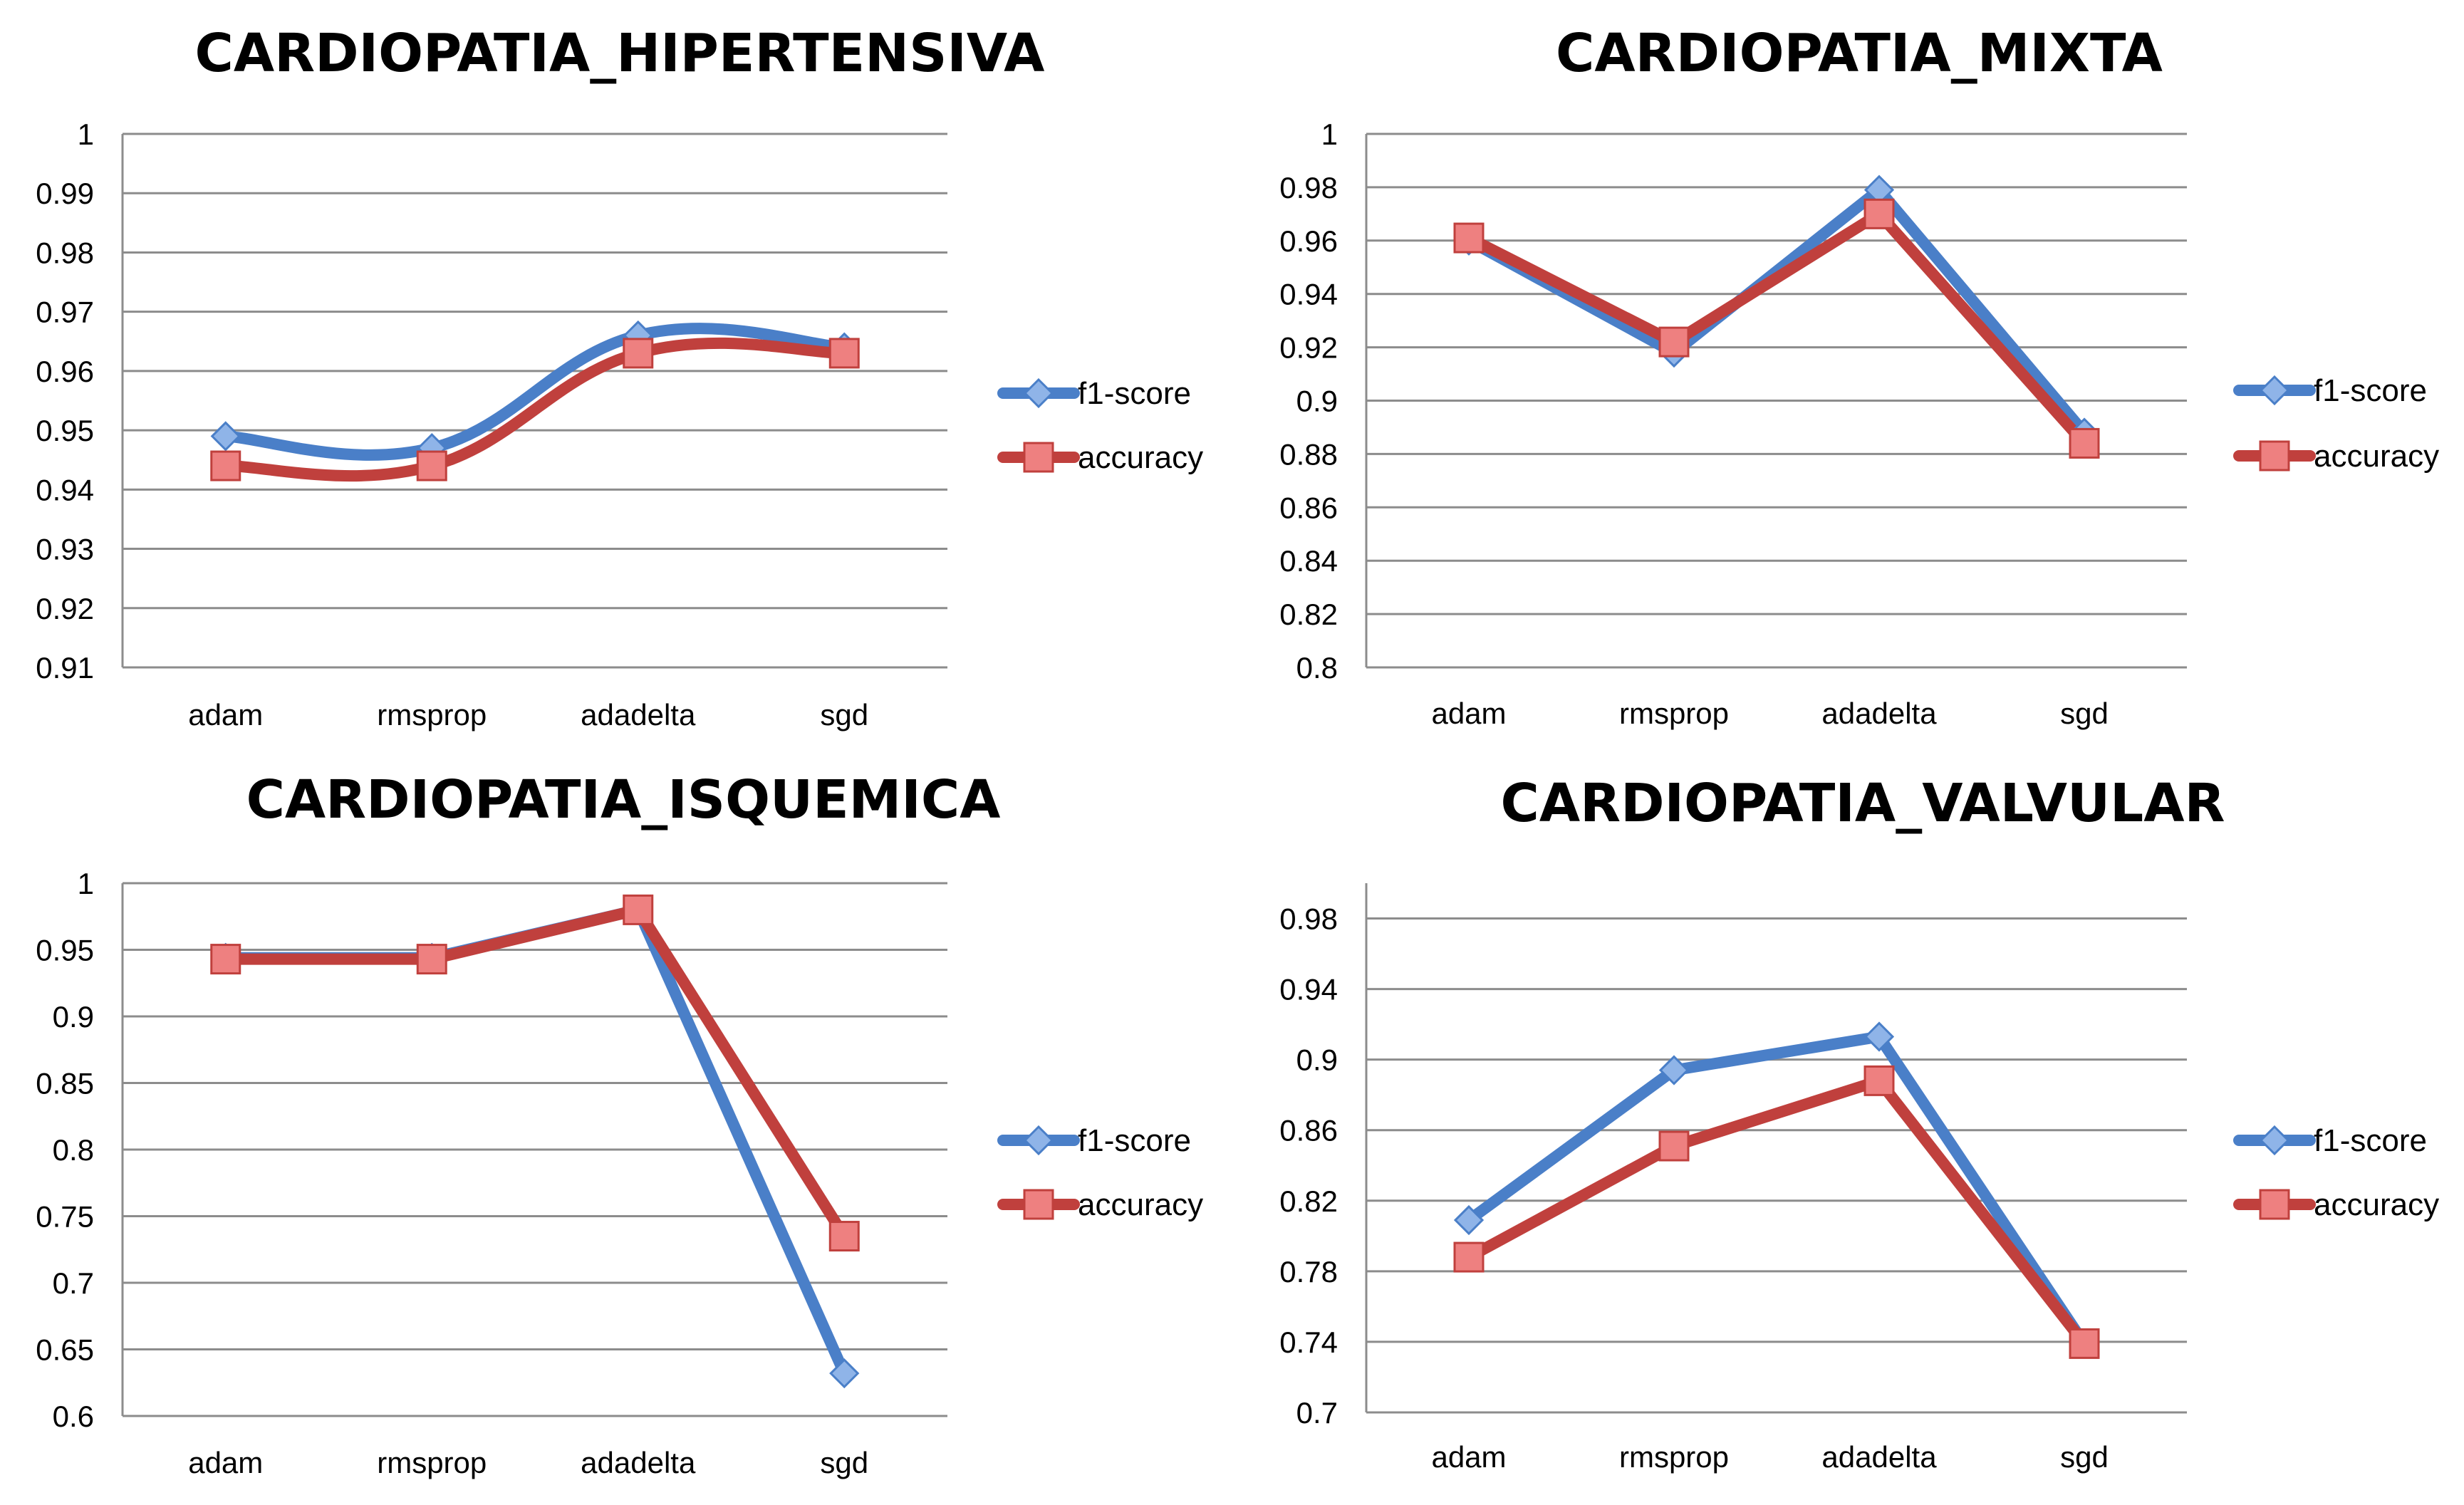  I want to click on chart-title: CARDIOPATIA_ISQUEMICA, so click(623, 800).